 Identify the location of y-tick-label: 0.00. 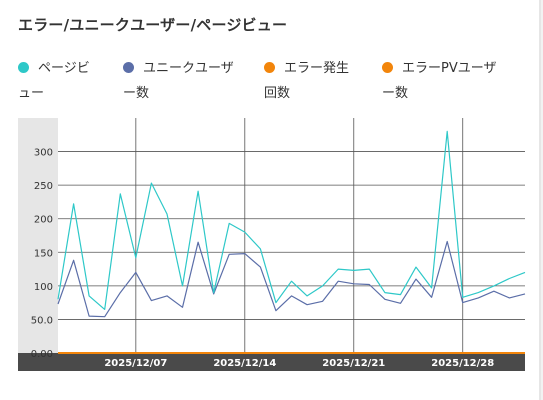
(42, 354).